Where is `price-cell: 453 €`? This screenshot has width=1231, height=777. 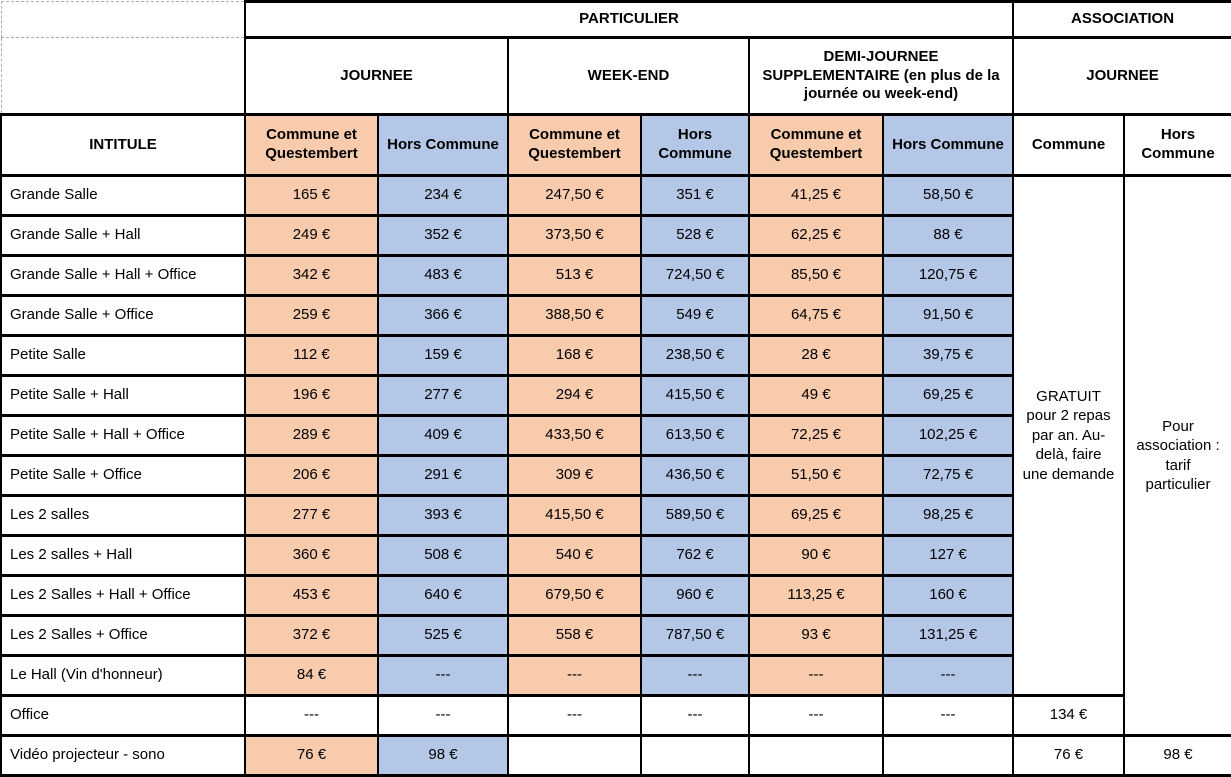
price-cell: 453 € is located at coordinates (311, 595).